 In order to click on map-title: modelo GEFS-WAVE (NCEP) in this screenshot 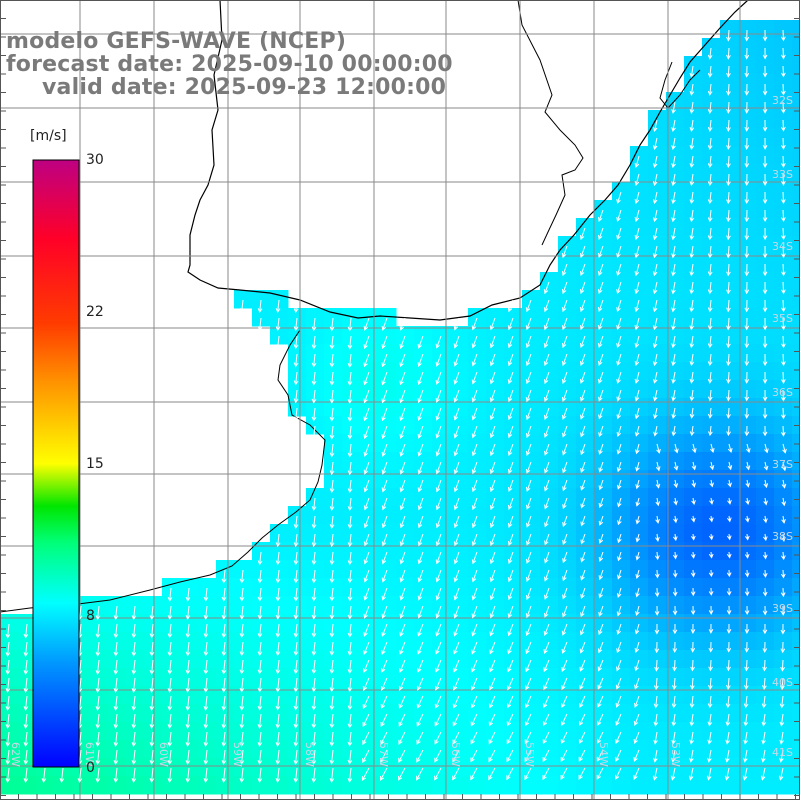, I will do `click(176, 41)`.